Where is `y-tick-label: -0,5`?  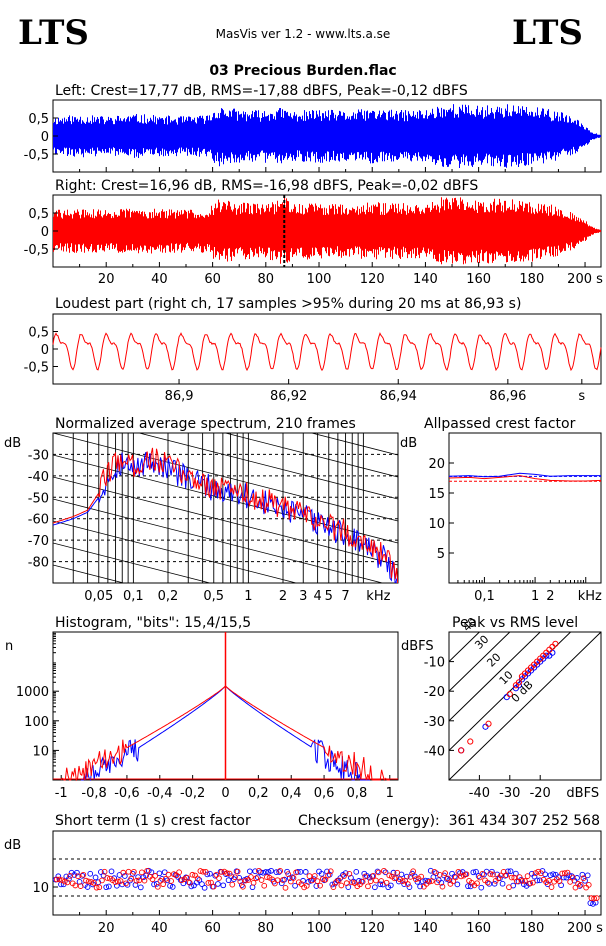 y-tick-label: -0,5 is located at coordinates (36, 368).